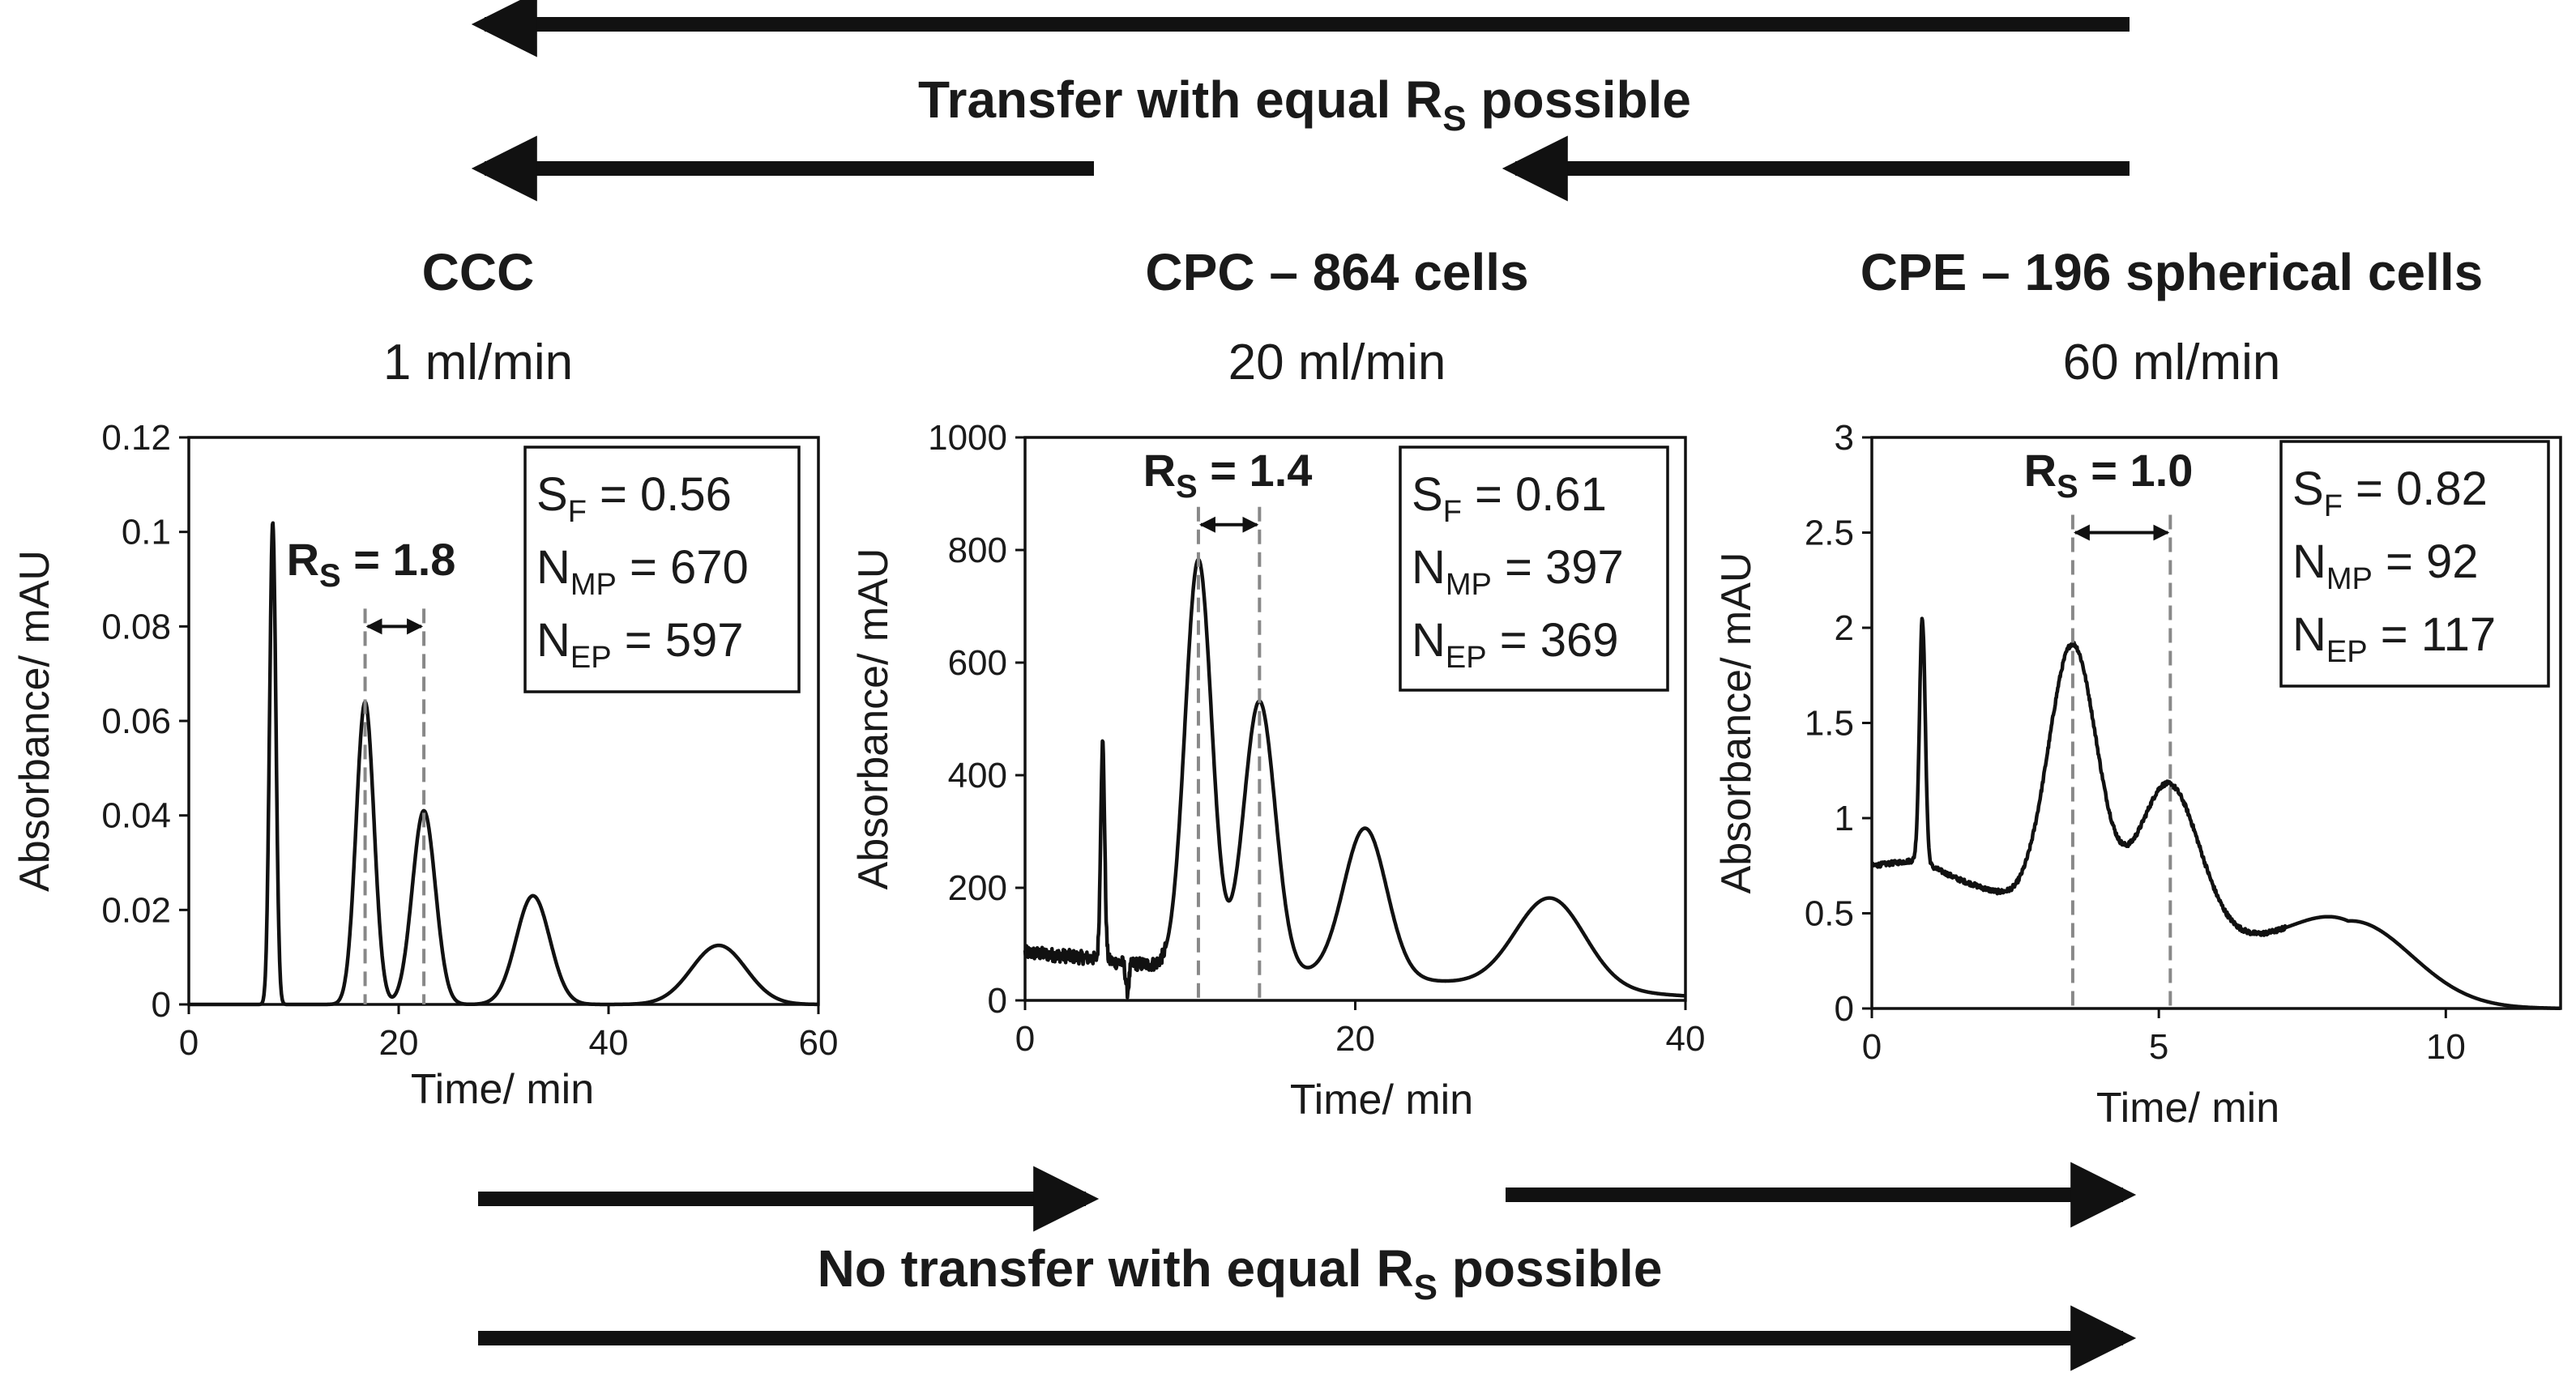 This screenshot has width=2576, height=1373. What do you see at coordinates (2446, 1047) in the screenshot?
I see `x-tick-label: 10` at bounding box center [2446, 1047].